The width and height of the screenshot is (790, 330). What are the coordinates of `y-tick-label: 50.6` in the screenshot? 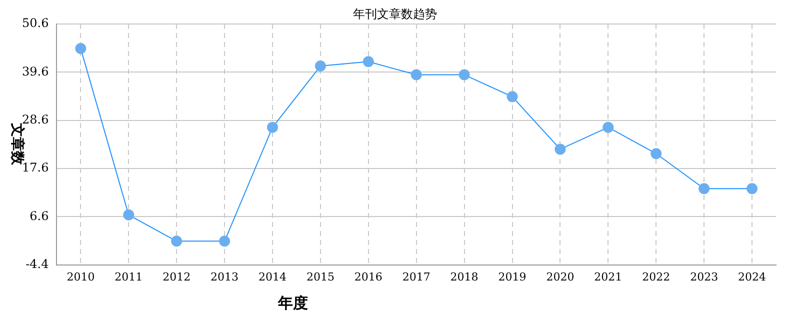 It's located at (35, 23).